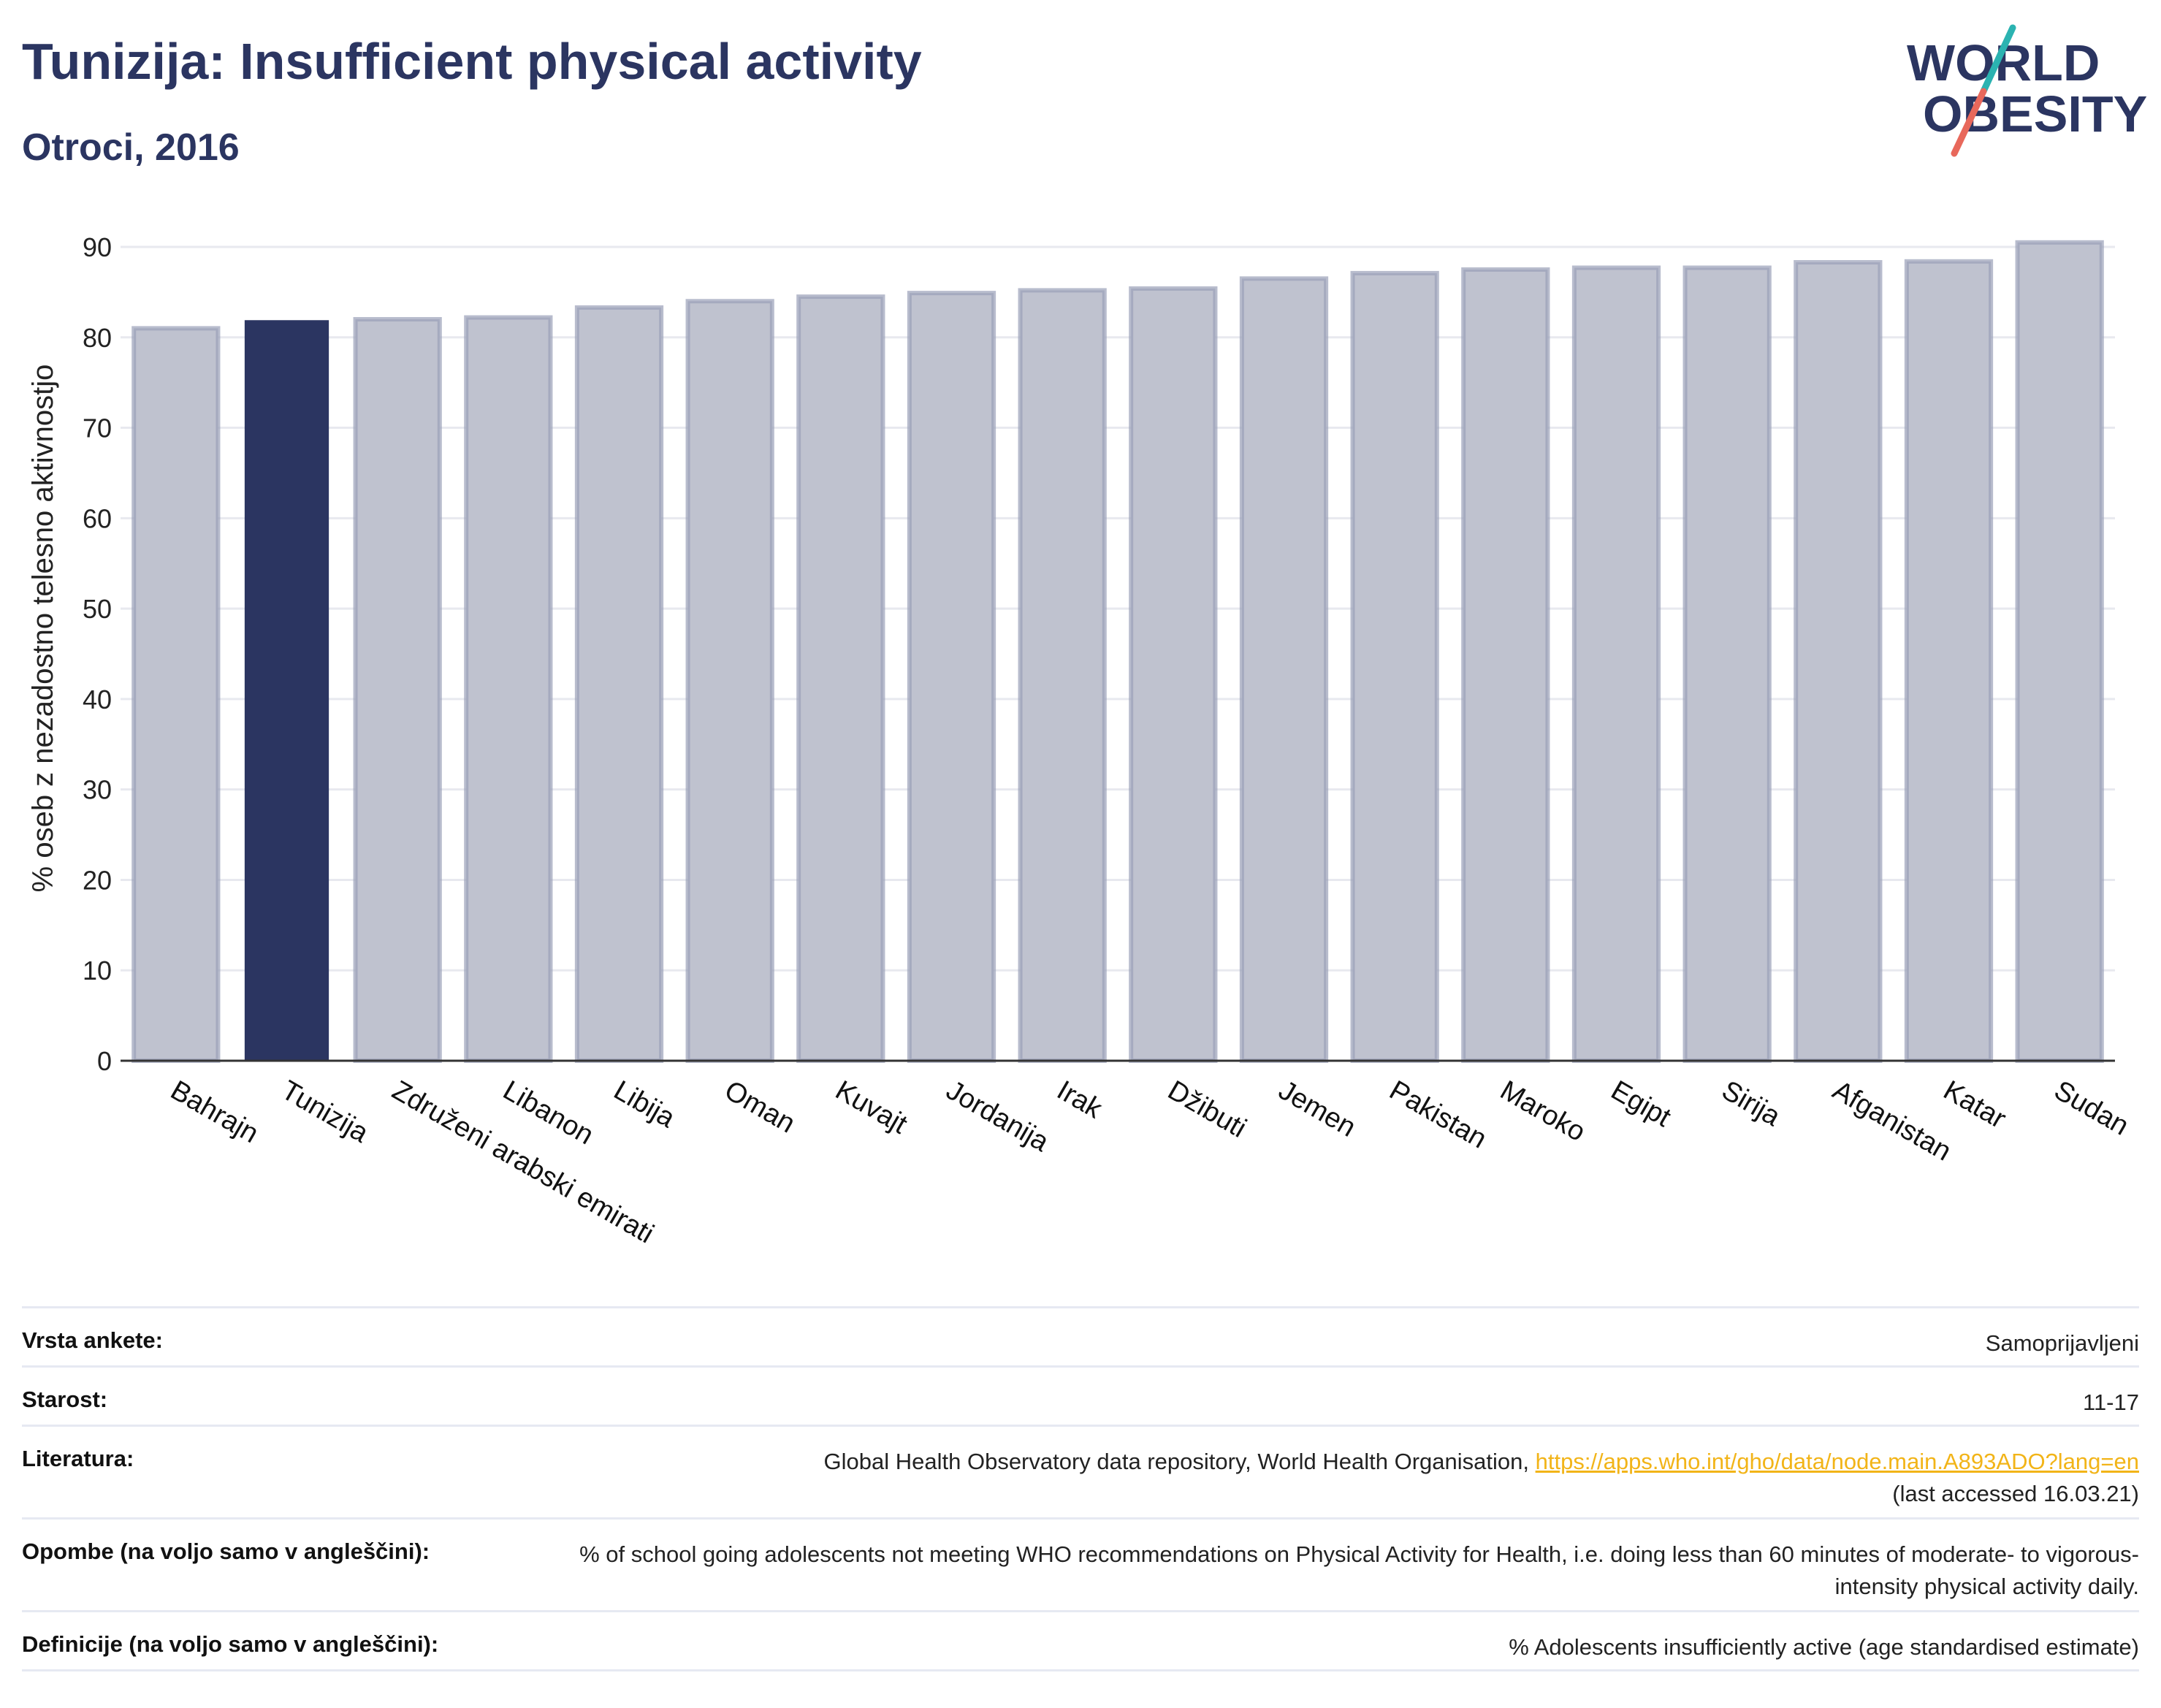 This screenshot has width=2161, height=1708. I want to click on x-tick-label: Maroko, so click(1542, 1111).